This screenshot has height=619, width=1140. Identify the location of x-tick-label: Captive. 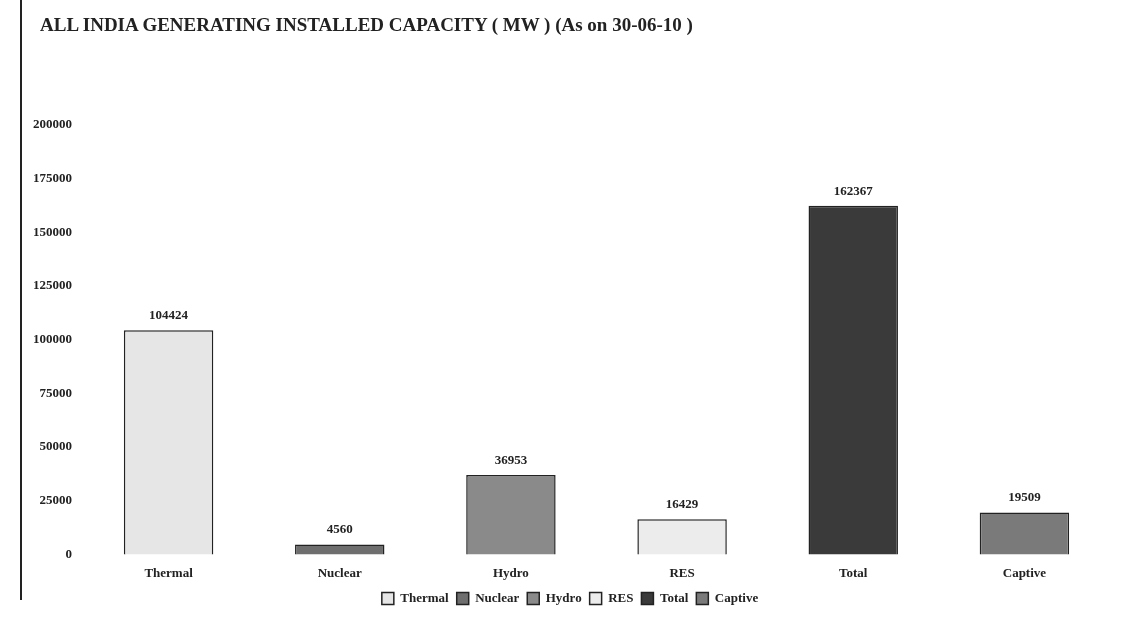
(1024, 572).